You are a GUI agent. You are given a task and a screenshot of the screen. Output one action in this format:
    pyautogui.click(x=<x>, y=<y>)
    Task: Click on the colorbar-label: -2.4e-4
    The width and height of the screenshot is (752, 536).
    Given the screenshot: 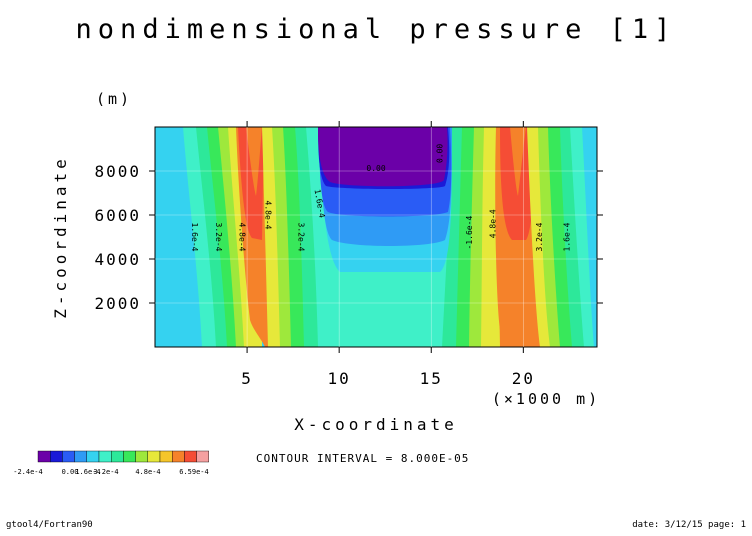 What is the action you would take?
    pyautogui.click(x=28, y=472)
    